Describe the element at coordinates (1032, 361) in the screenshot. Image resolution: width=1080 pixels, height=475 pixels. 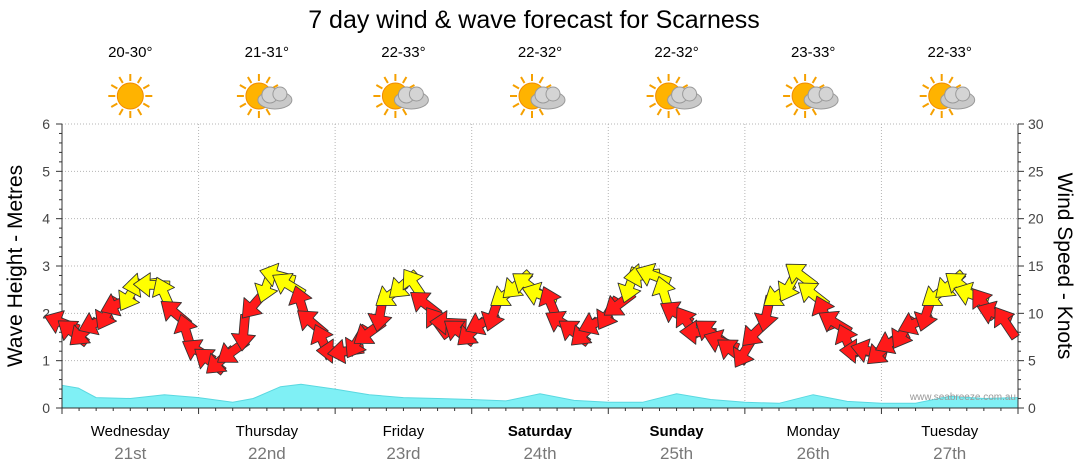
I see `y-right-tick-label: 5` at that location.